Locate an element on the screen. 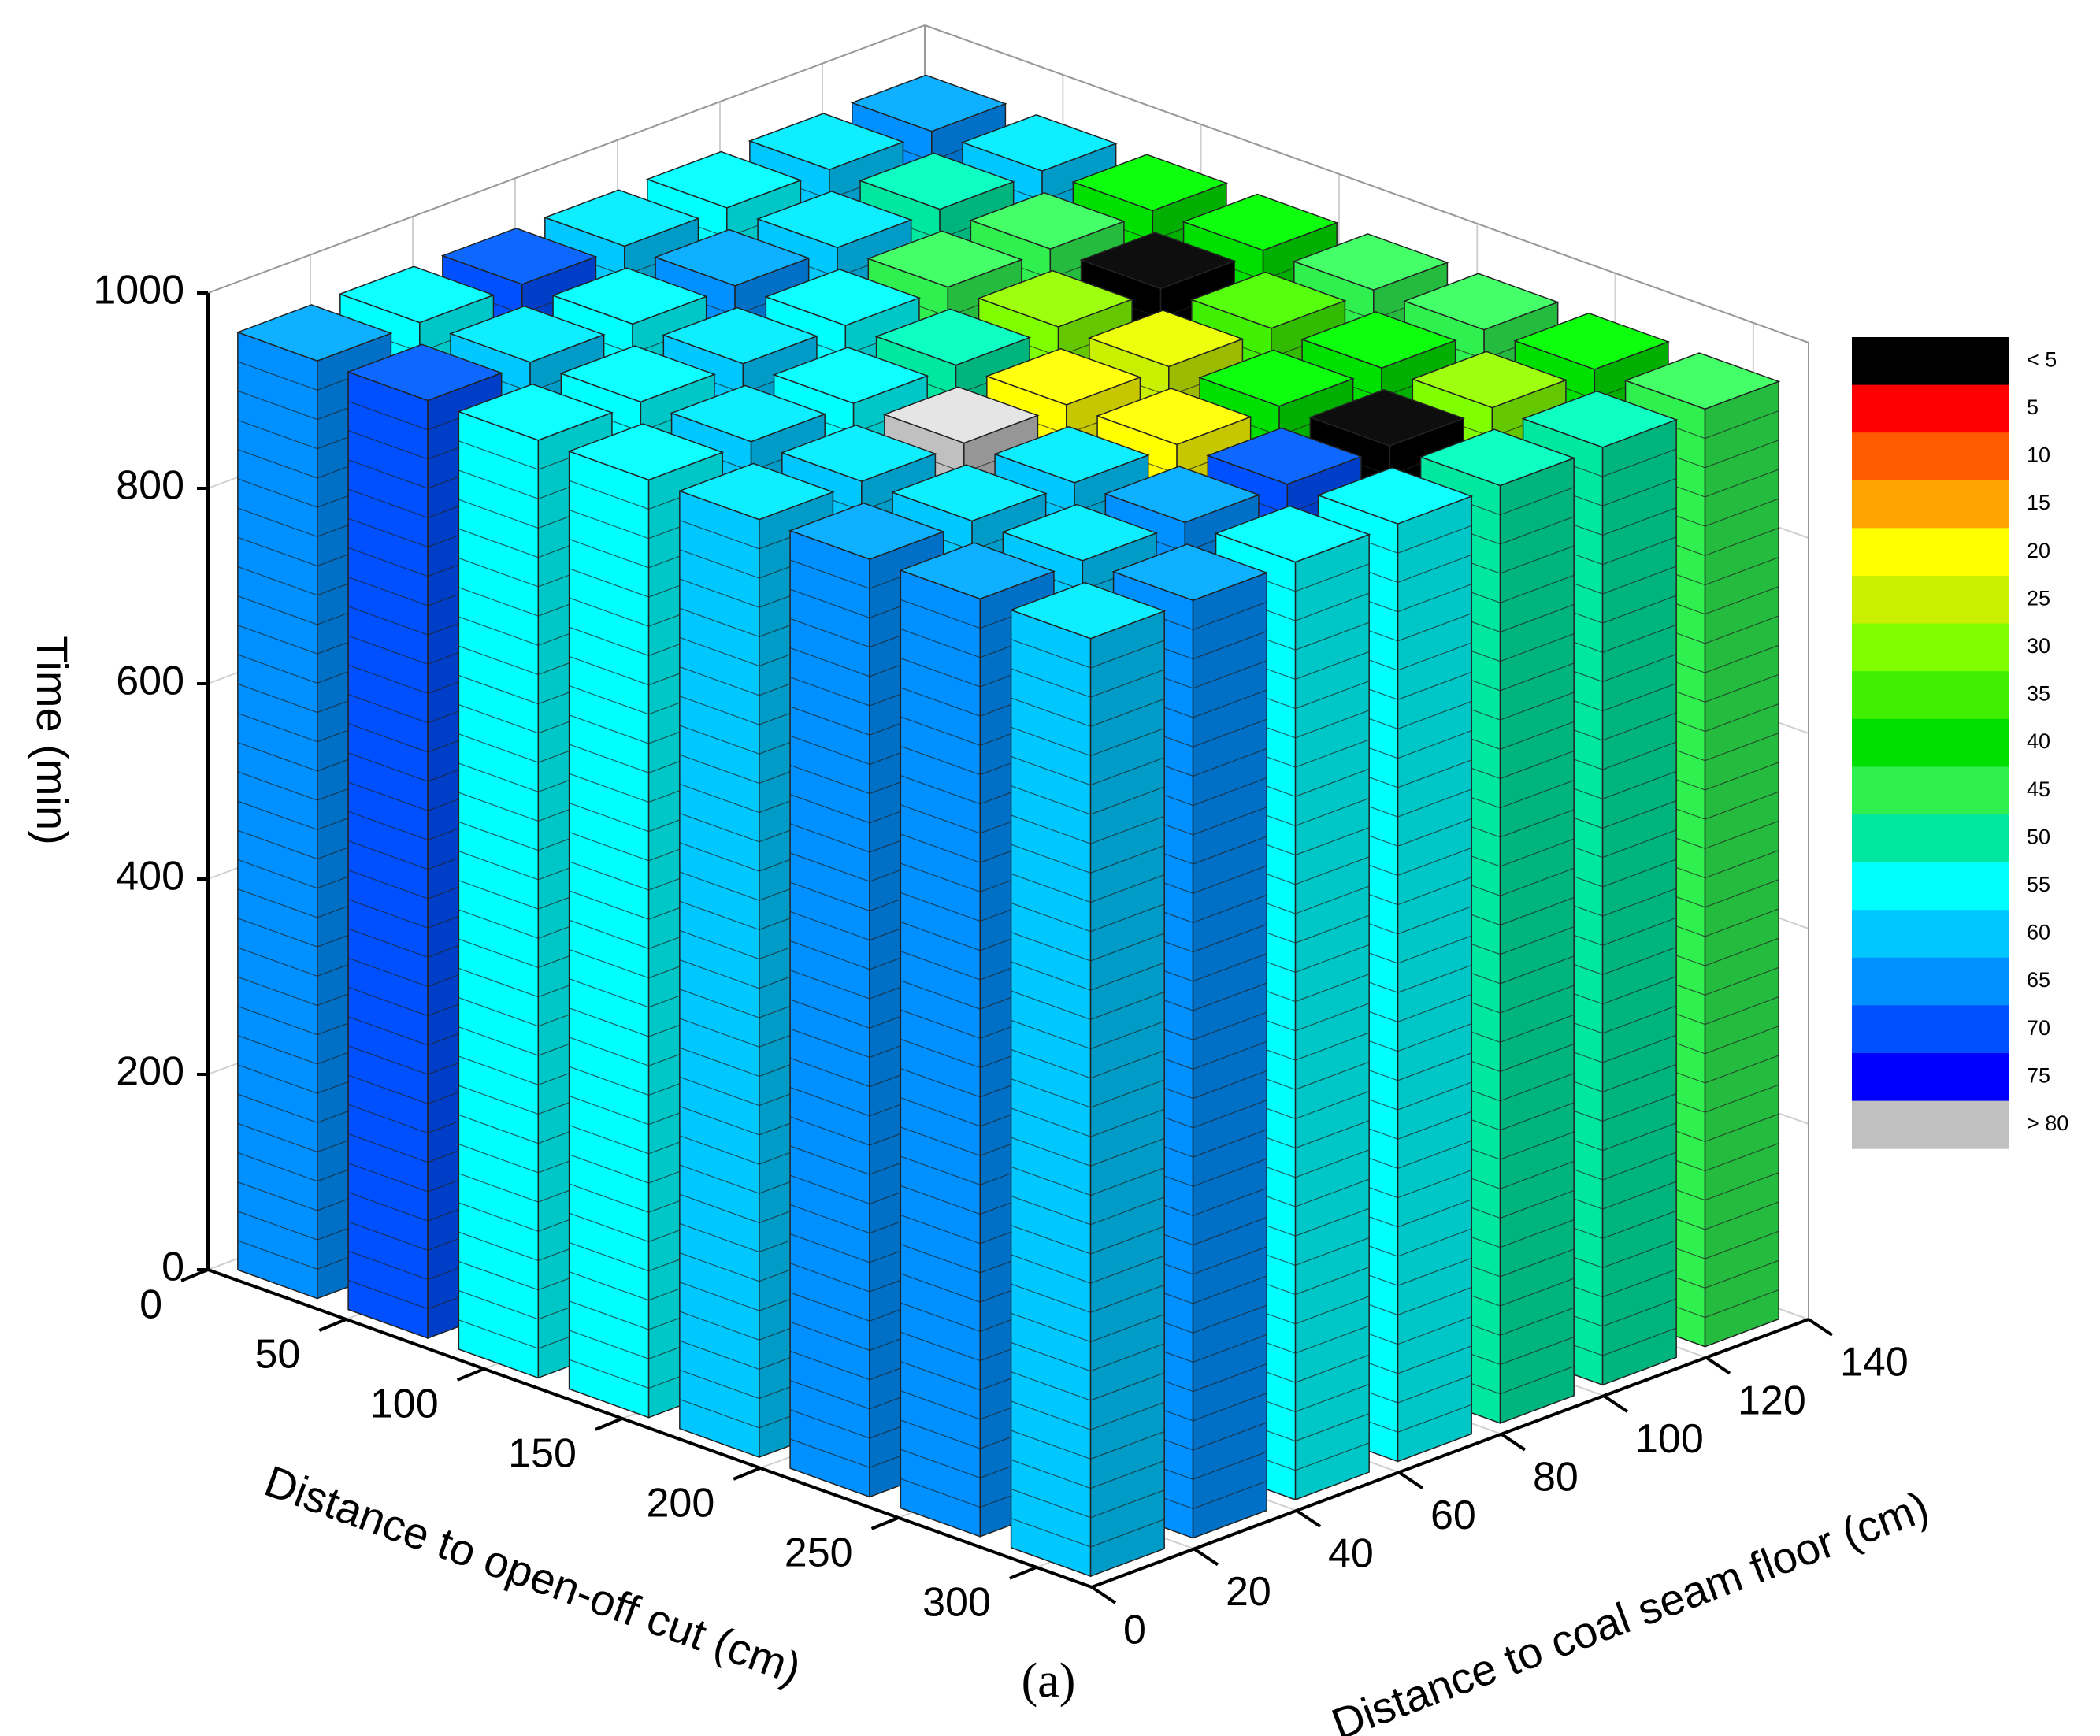  legend-label: 25 is located at coordinates (2038, 598).